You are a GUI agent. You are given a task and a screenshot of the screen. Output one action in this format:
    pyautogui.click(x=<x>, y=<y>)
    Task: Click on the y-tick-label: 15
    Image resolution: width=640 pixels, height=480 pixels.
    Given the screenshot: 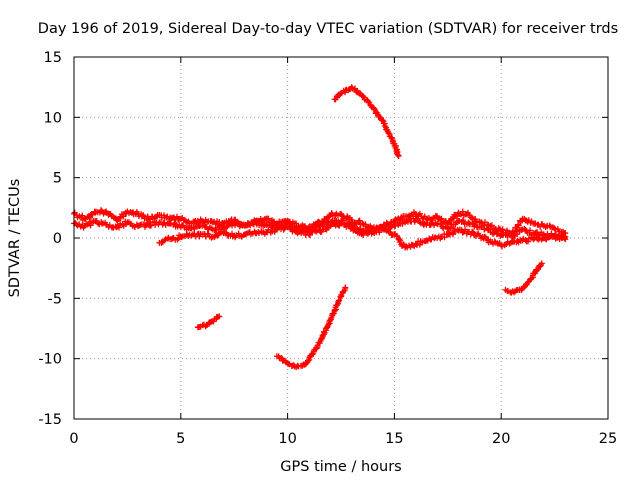 What is the action you would take?
    pyautogui.click(x=53, y=58)
    